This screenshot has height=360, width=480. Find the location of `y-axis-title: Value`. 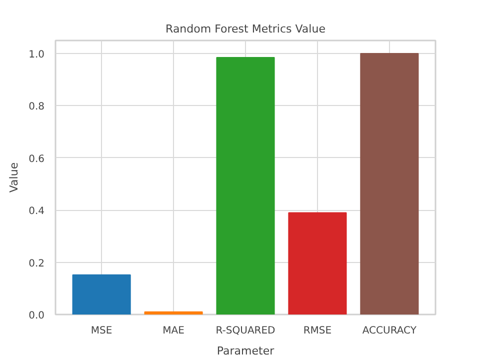

y-axis-title: Value is located at coordinates (14, 177).